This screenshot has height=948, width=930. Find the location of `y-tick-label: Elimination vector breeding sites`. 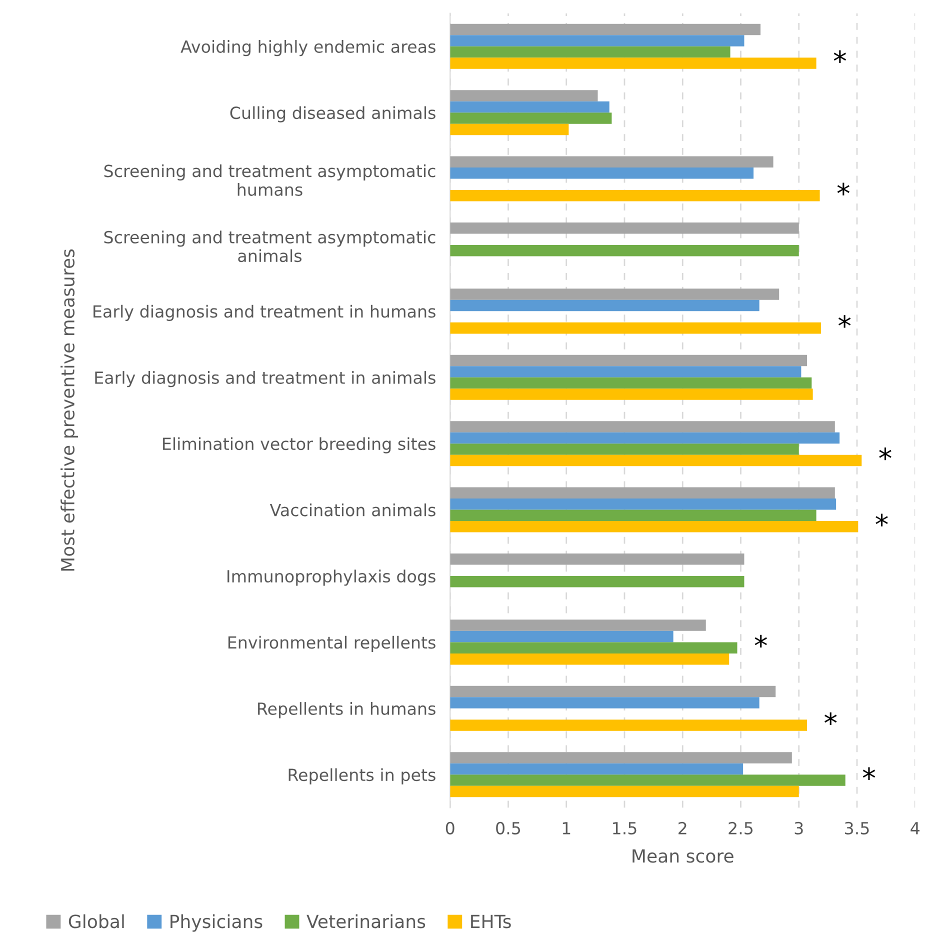

y-tick-label: Elimination vector breeding sites is located at coordinates (299, 445).